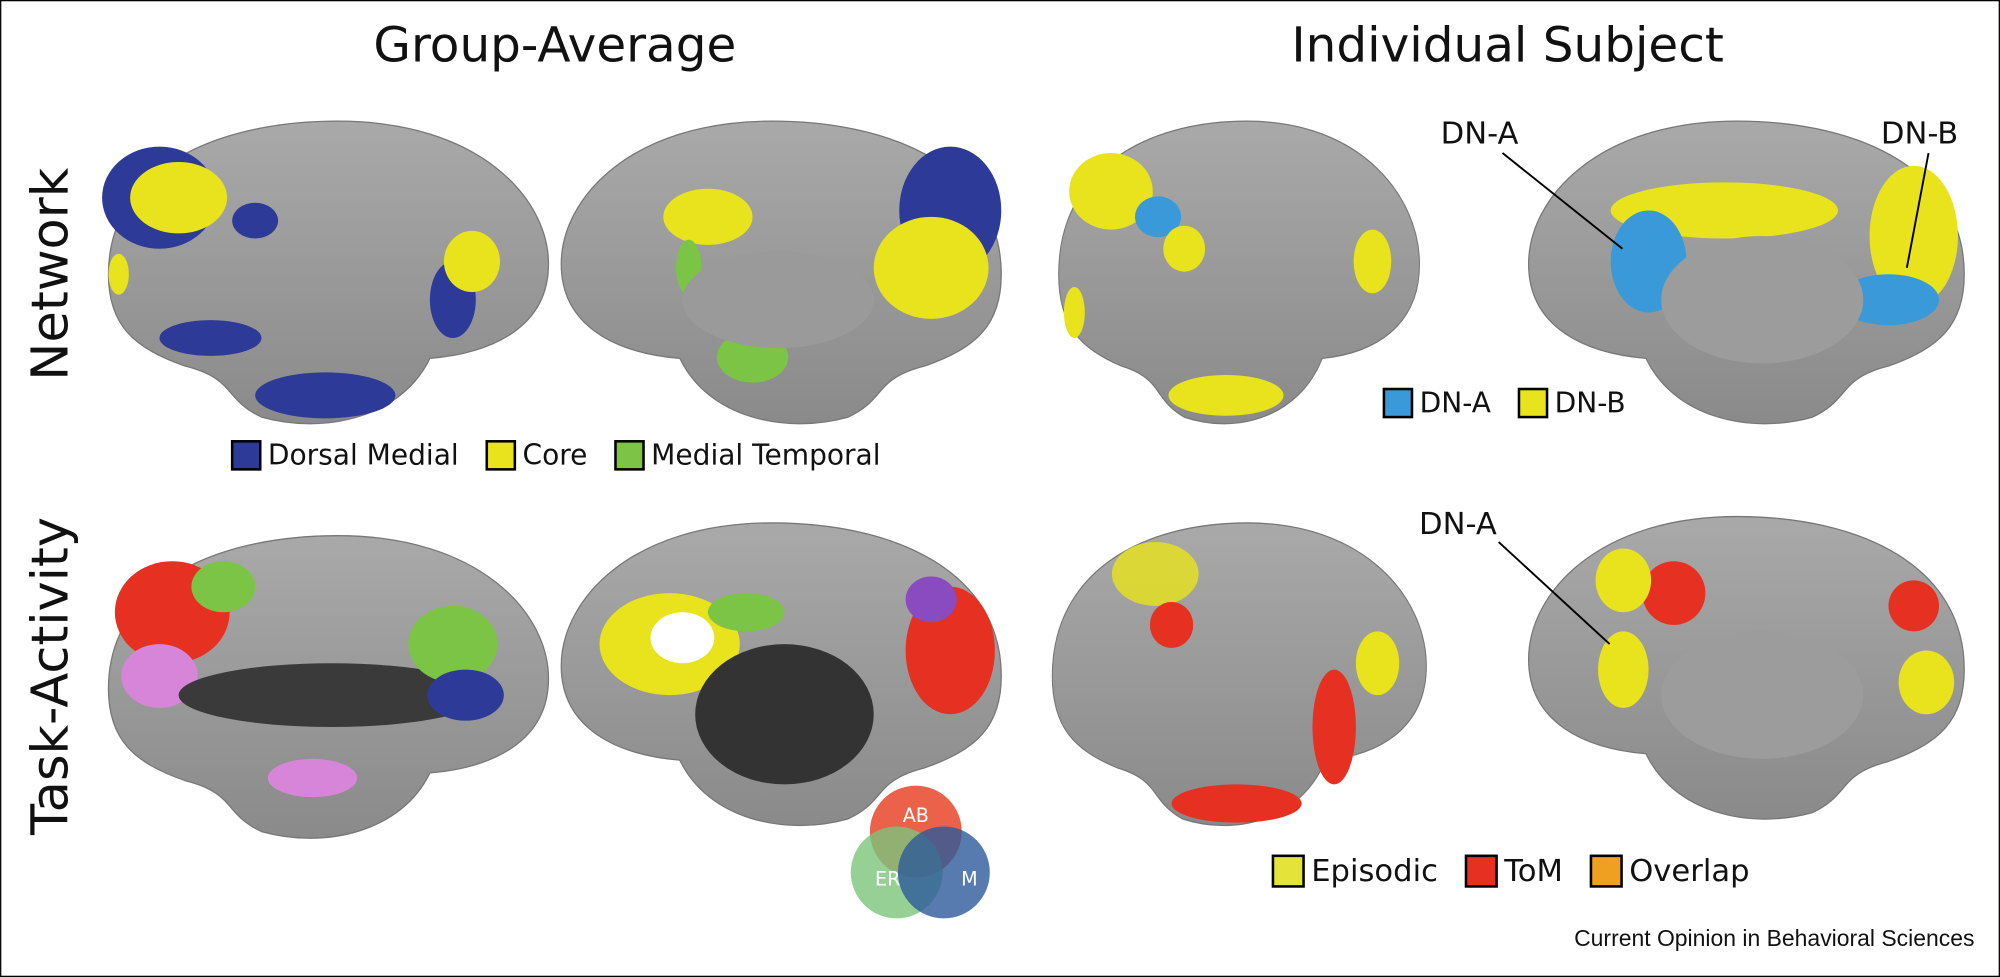  What do you see at coordinates (1533, 871) in the screenshot?
I see `legend-label: ToM` at bounding box center [1533, 871].